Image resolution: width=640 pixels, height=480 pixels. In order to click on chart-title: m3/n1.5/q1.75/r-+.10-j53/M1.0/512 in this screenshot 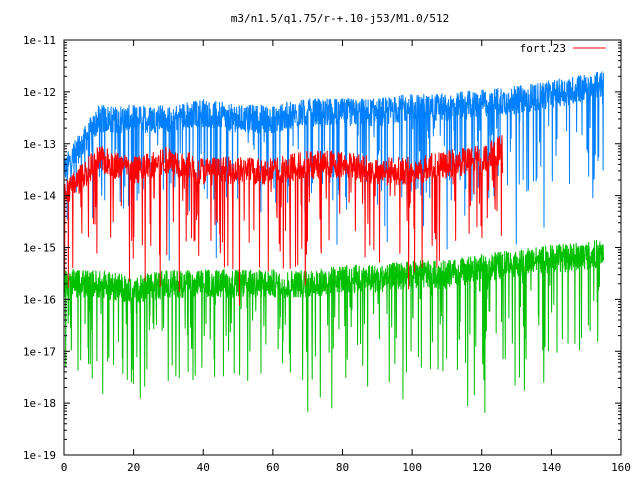, I will do `click(340, 18)`.